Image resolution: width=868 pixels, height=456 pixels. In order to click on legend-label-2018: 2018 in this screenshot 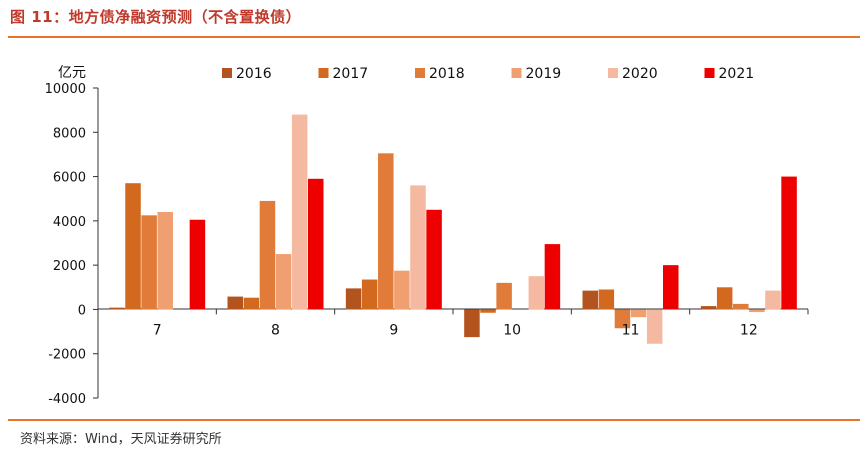, I will do `click(447, 74)`.